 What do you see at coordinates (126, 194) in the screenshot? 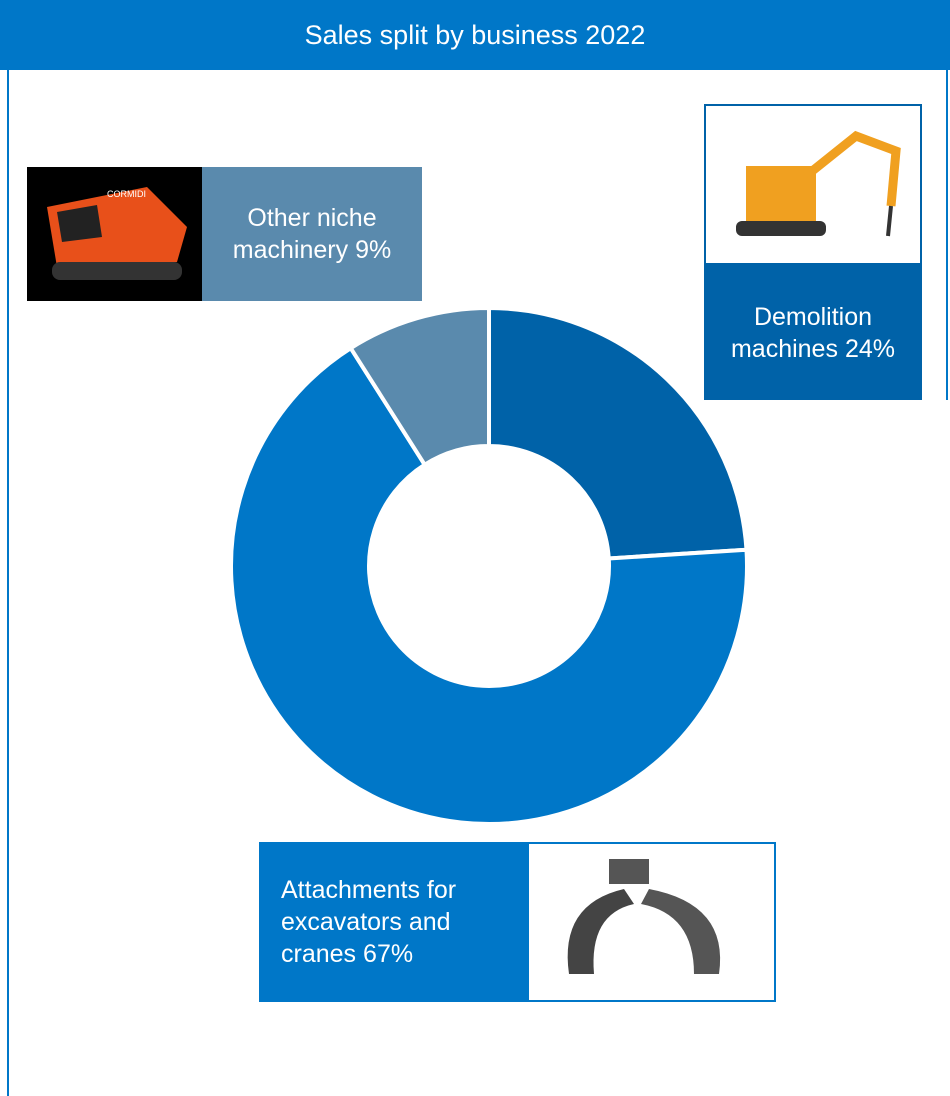
I see `svg-text: CORMIDI` at bounding box center [126, 194].